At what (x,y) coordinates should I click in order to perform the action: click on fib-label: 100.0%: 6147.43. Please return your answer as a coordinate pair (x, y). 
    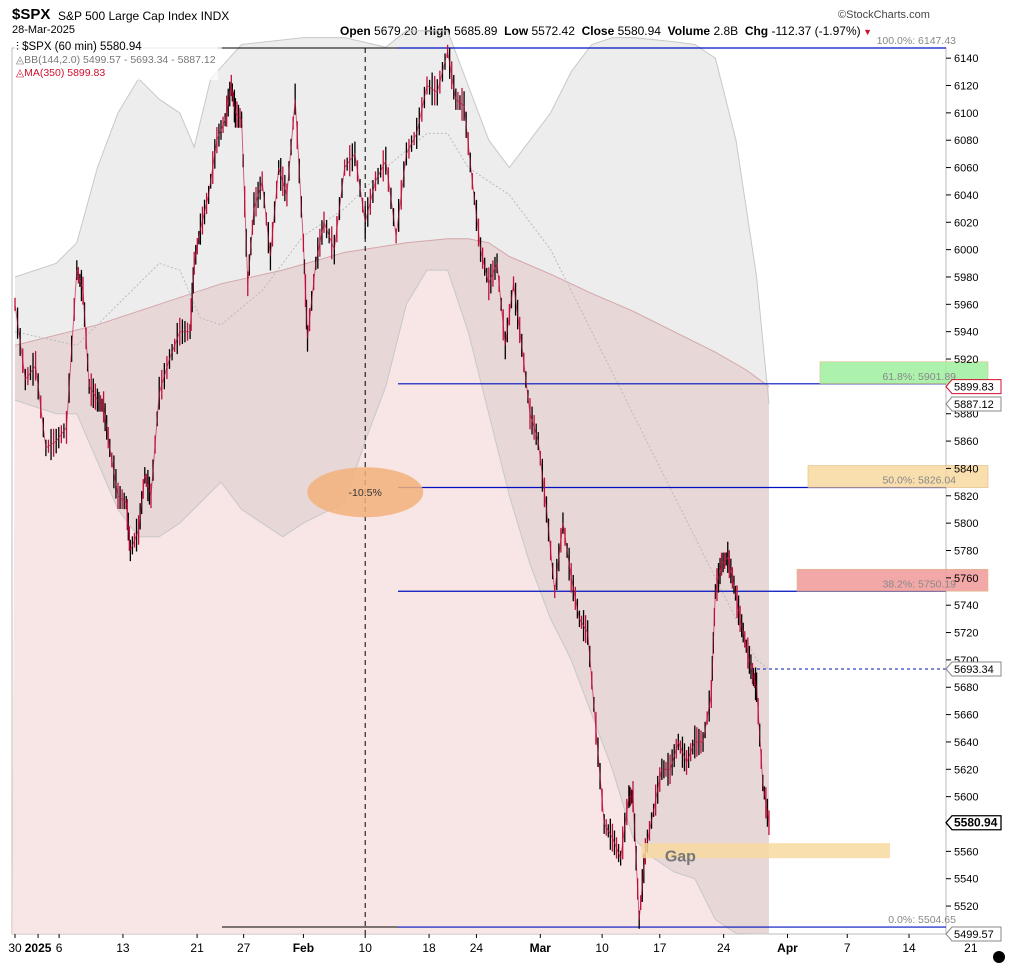
    Looking at the image, I should click on (917, 41).